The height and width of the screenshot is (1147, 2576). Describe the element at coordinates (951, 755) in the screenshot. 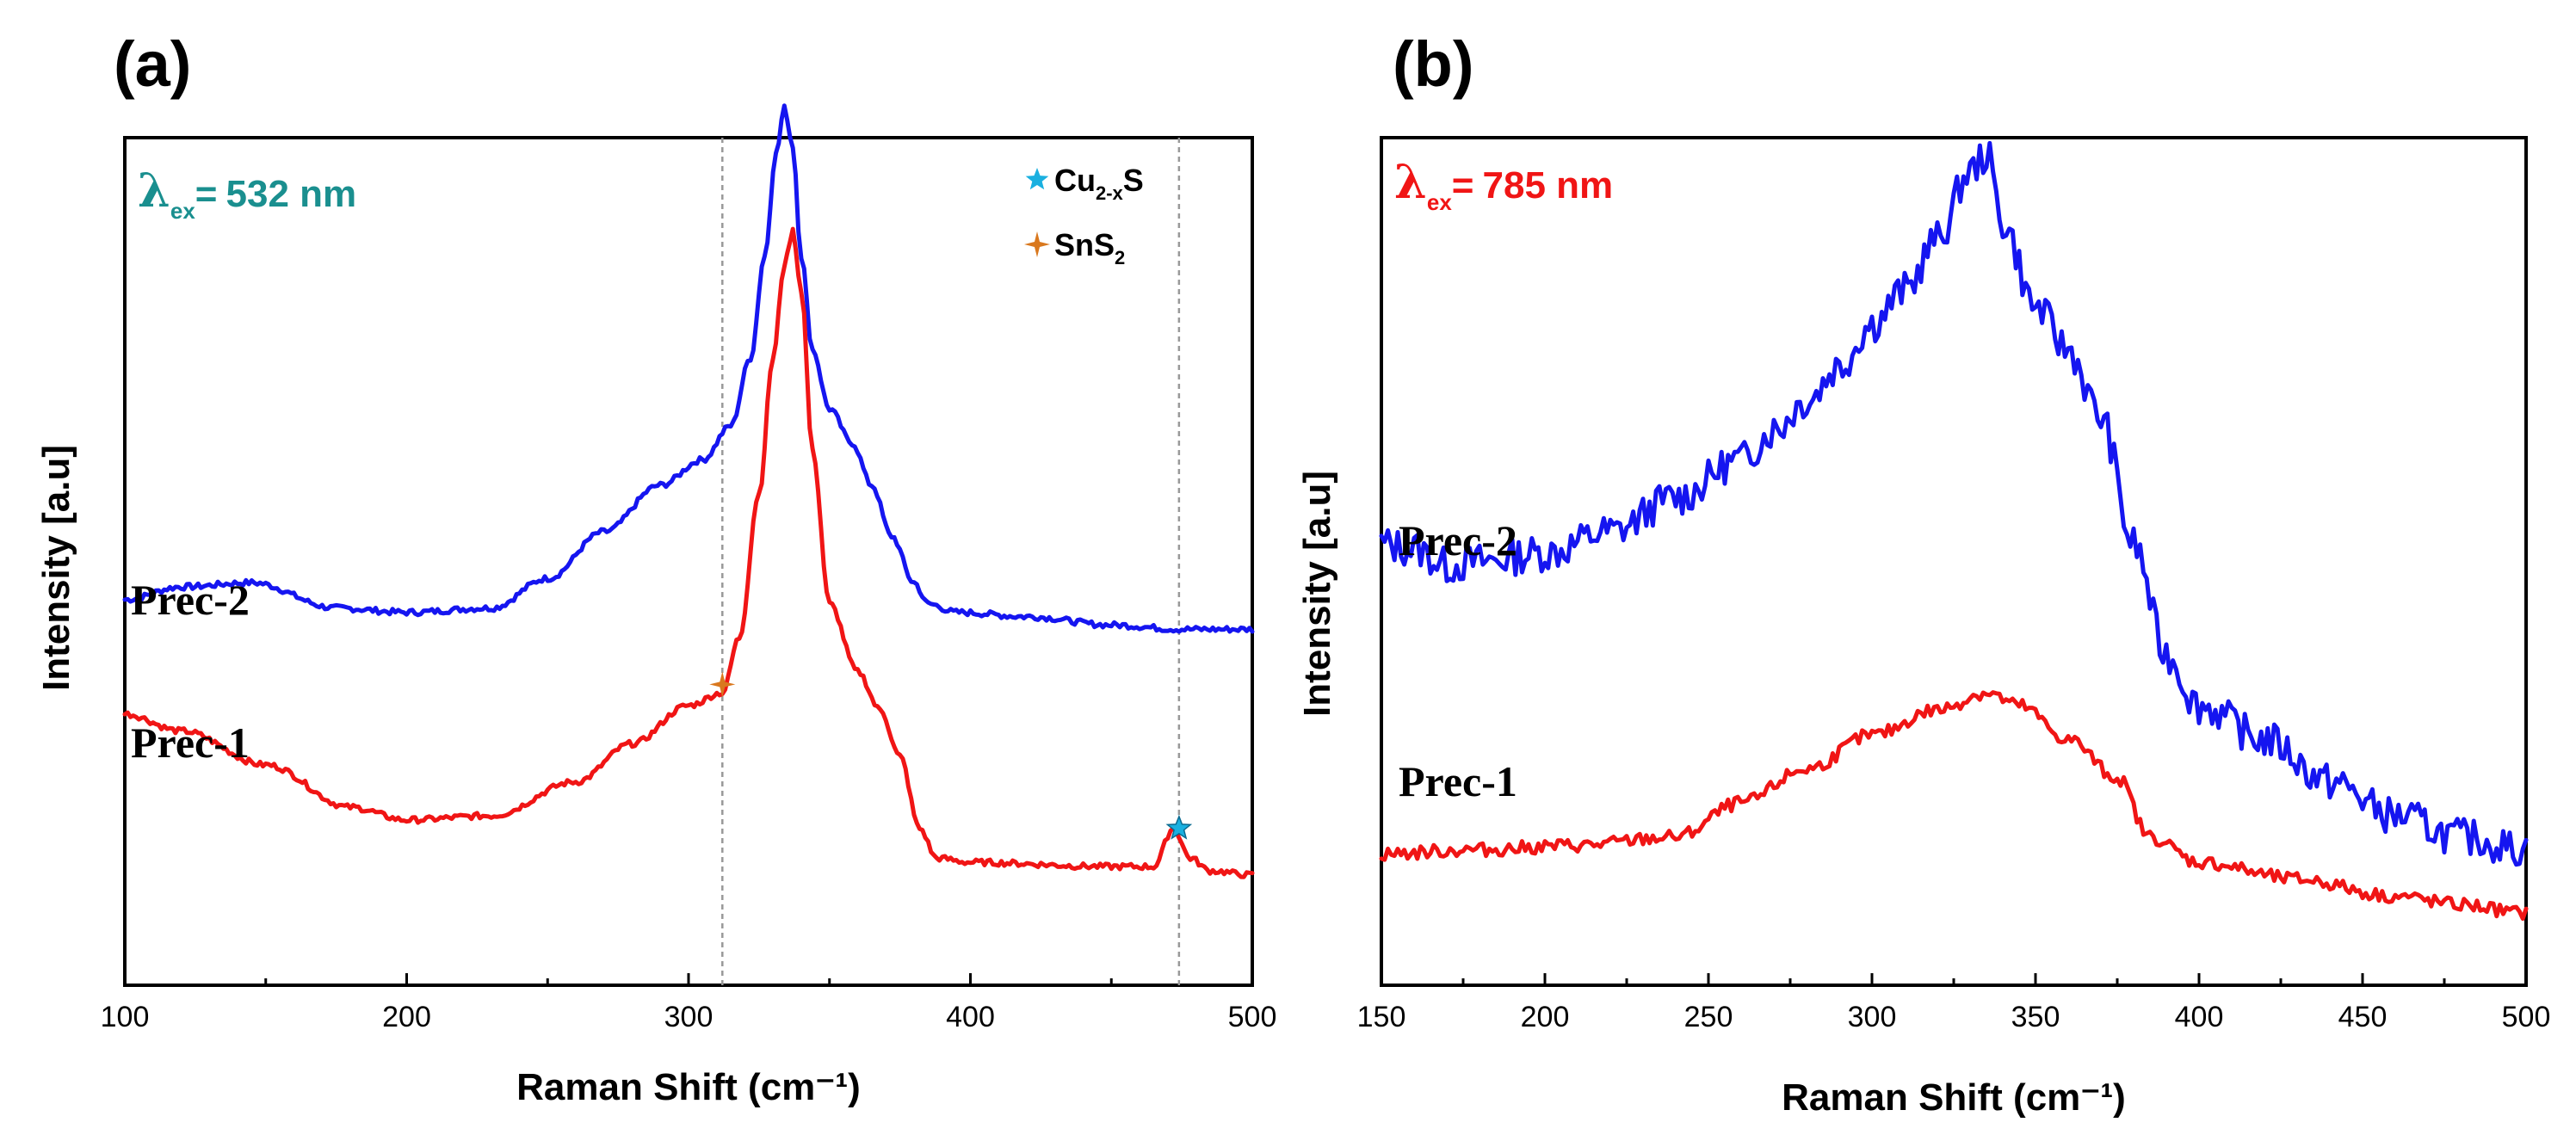

I see `panel-a-peak-markers` at that location.